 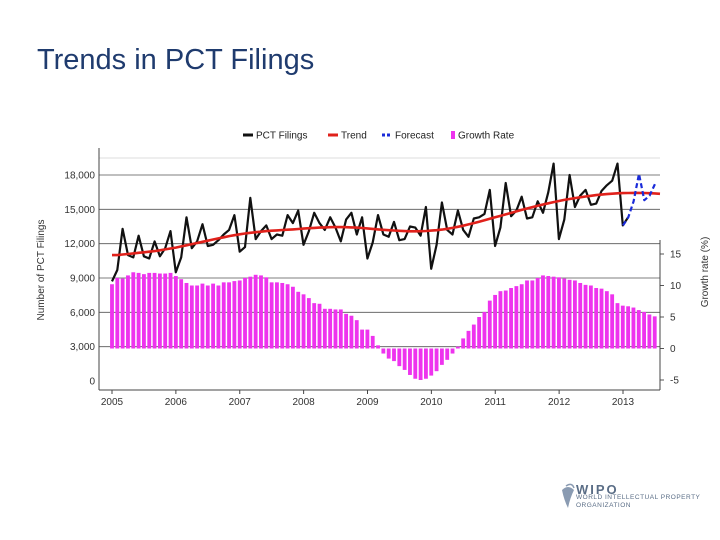 What do you see at coordinates (304, 402) in the screenshot?
I see `x-tick-label: 2008` at bounding box center [304, 402].